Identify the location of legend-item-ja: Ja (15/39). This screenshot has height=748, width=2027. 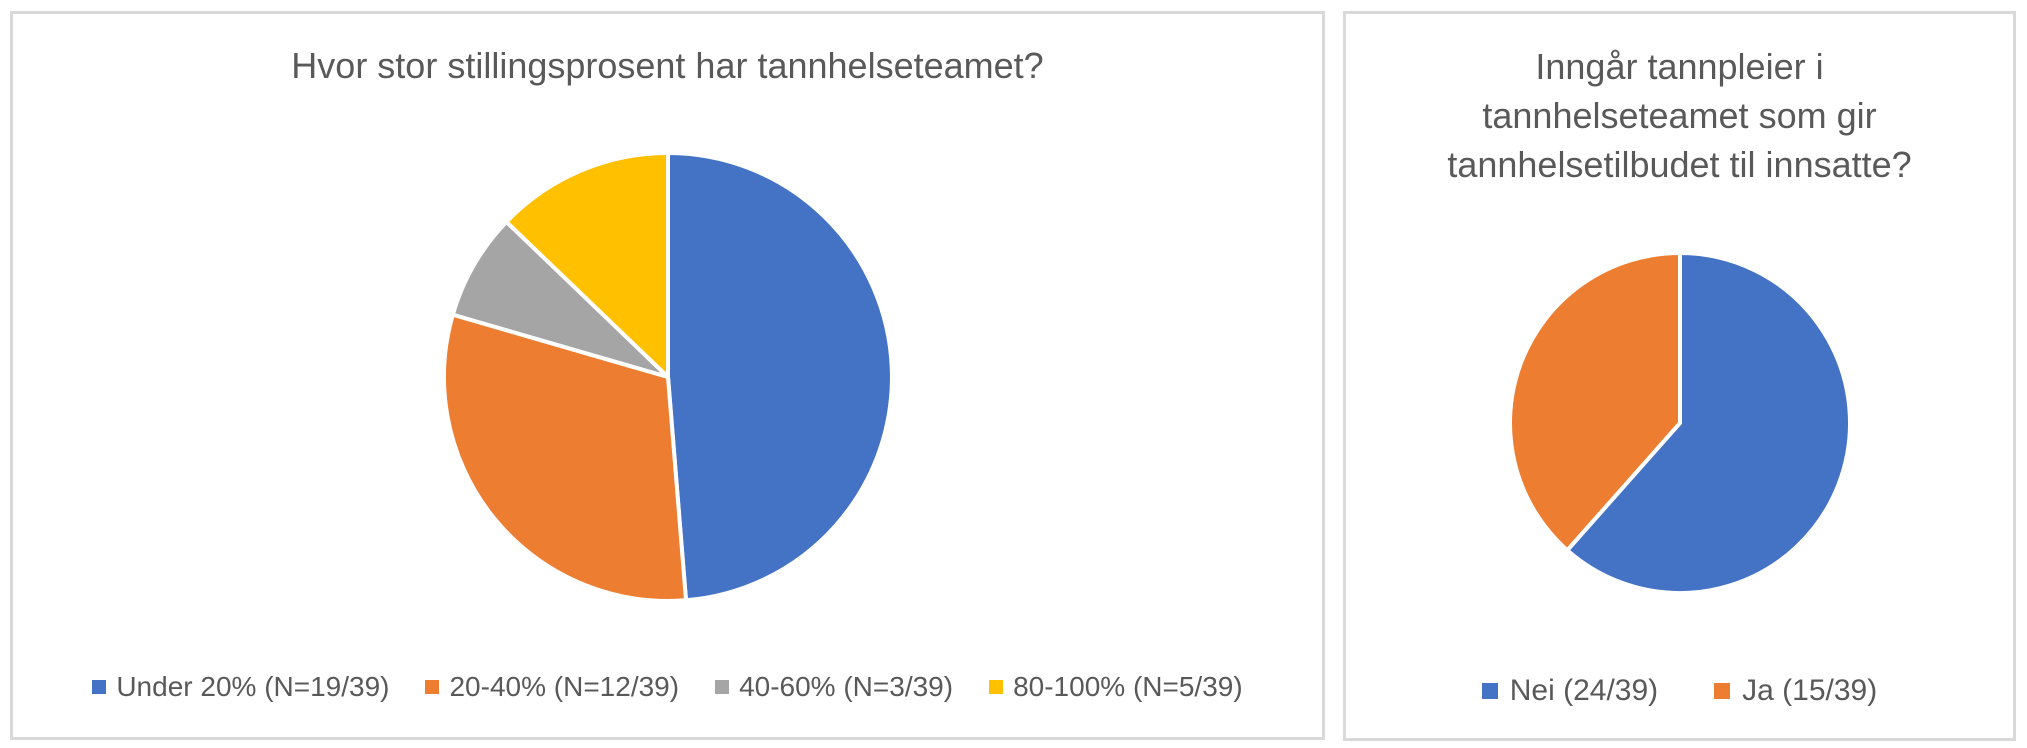
(1795, 691).